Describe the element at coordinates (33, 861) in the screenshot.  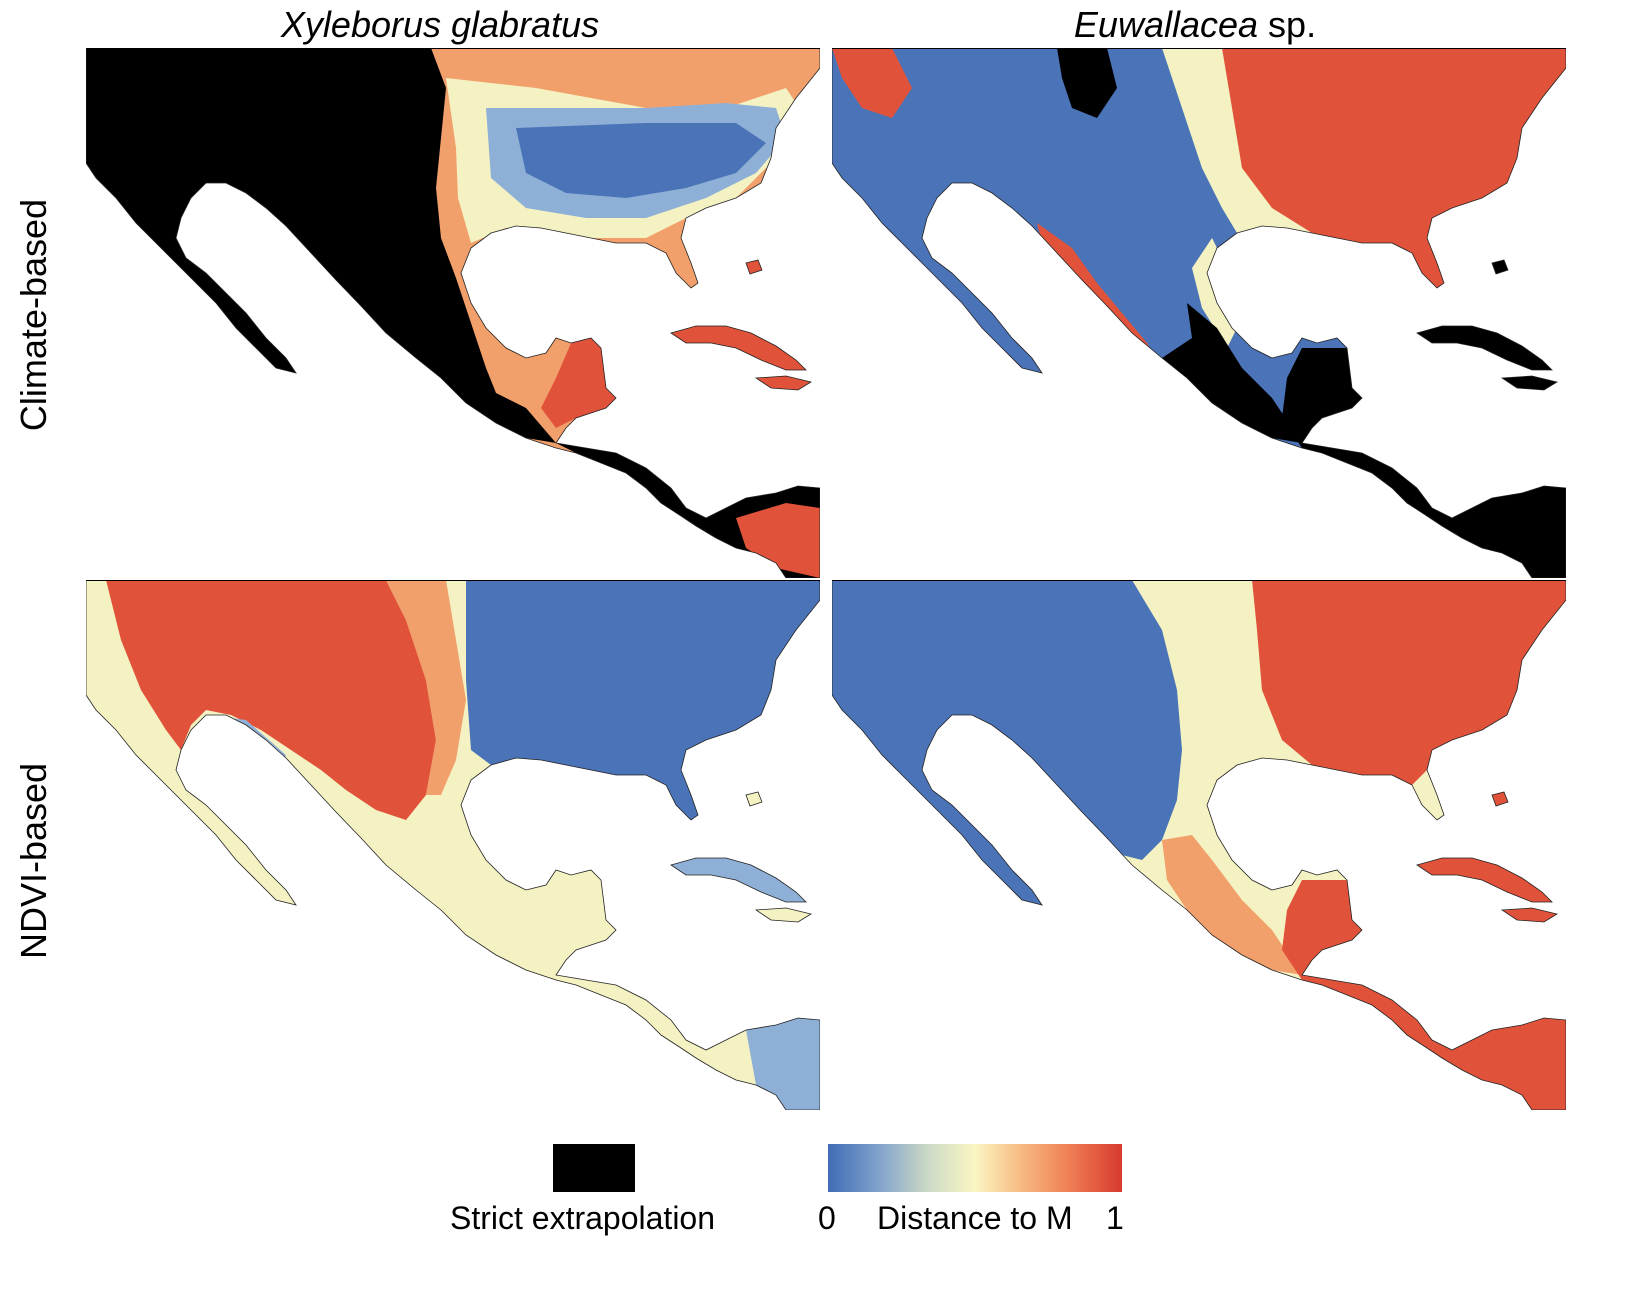
I see `row-label-ndvi: NDVI-based` at that location.